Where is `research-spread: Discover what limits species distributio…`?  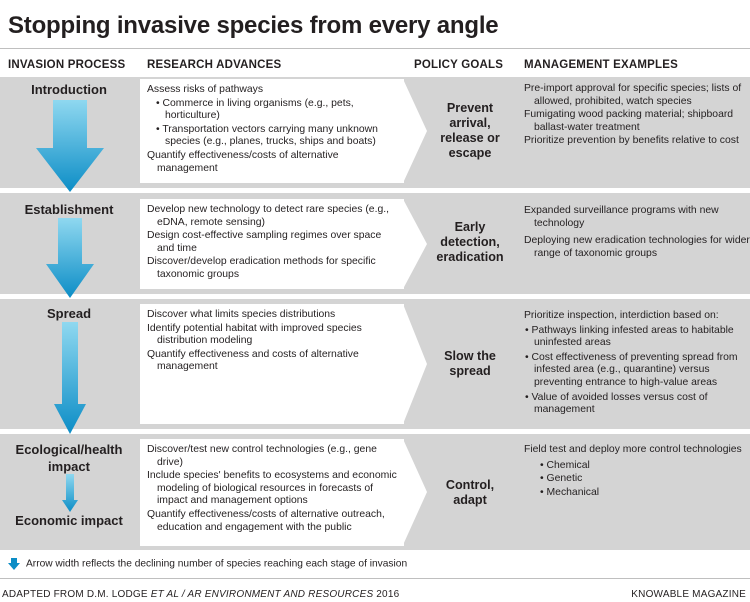
research-spread: Discover what limits species distributio… is located at coordinates (272, 364).